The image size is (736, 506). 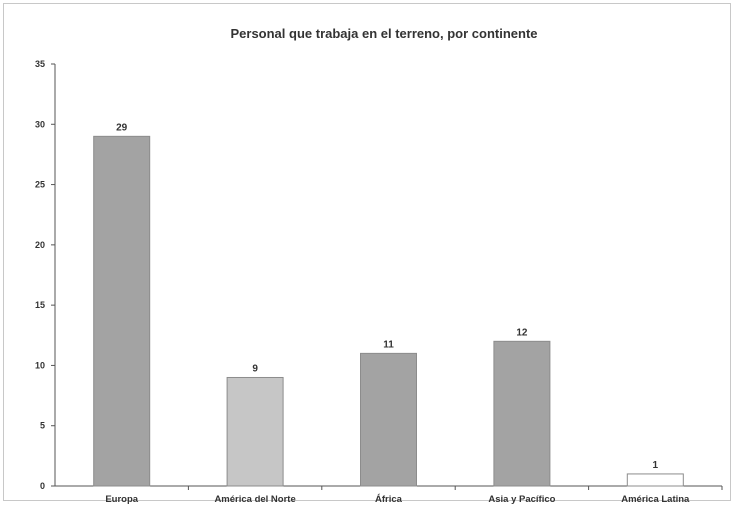 I want to click on data-label: 29, so click(x=122, y=127).